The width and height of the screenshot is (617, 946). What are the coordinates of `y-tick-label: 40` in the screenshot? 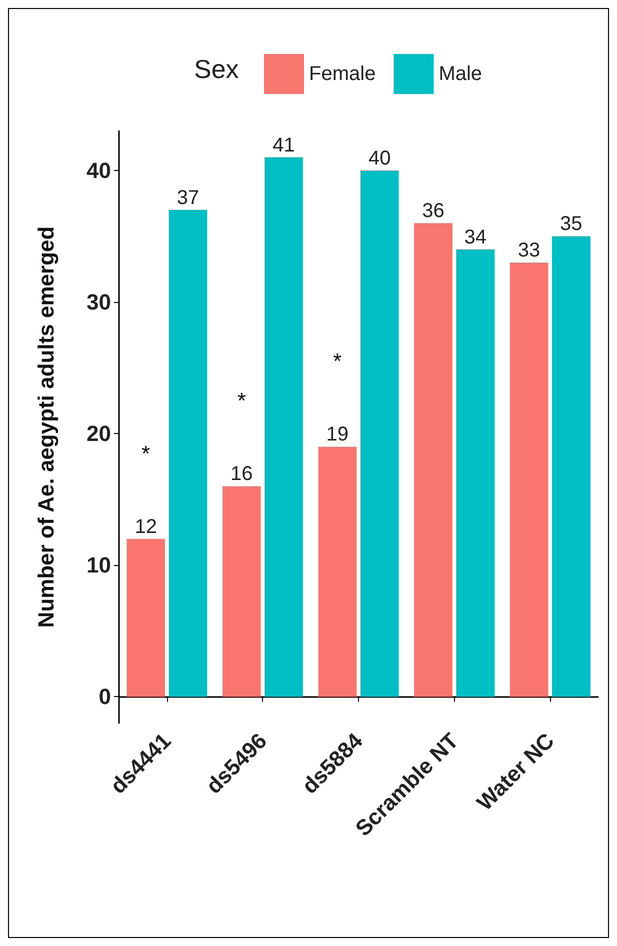 It's located at (98, 170).